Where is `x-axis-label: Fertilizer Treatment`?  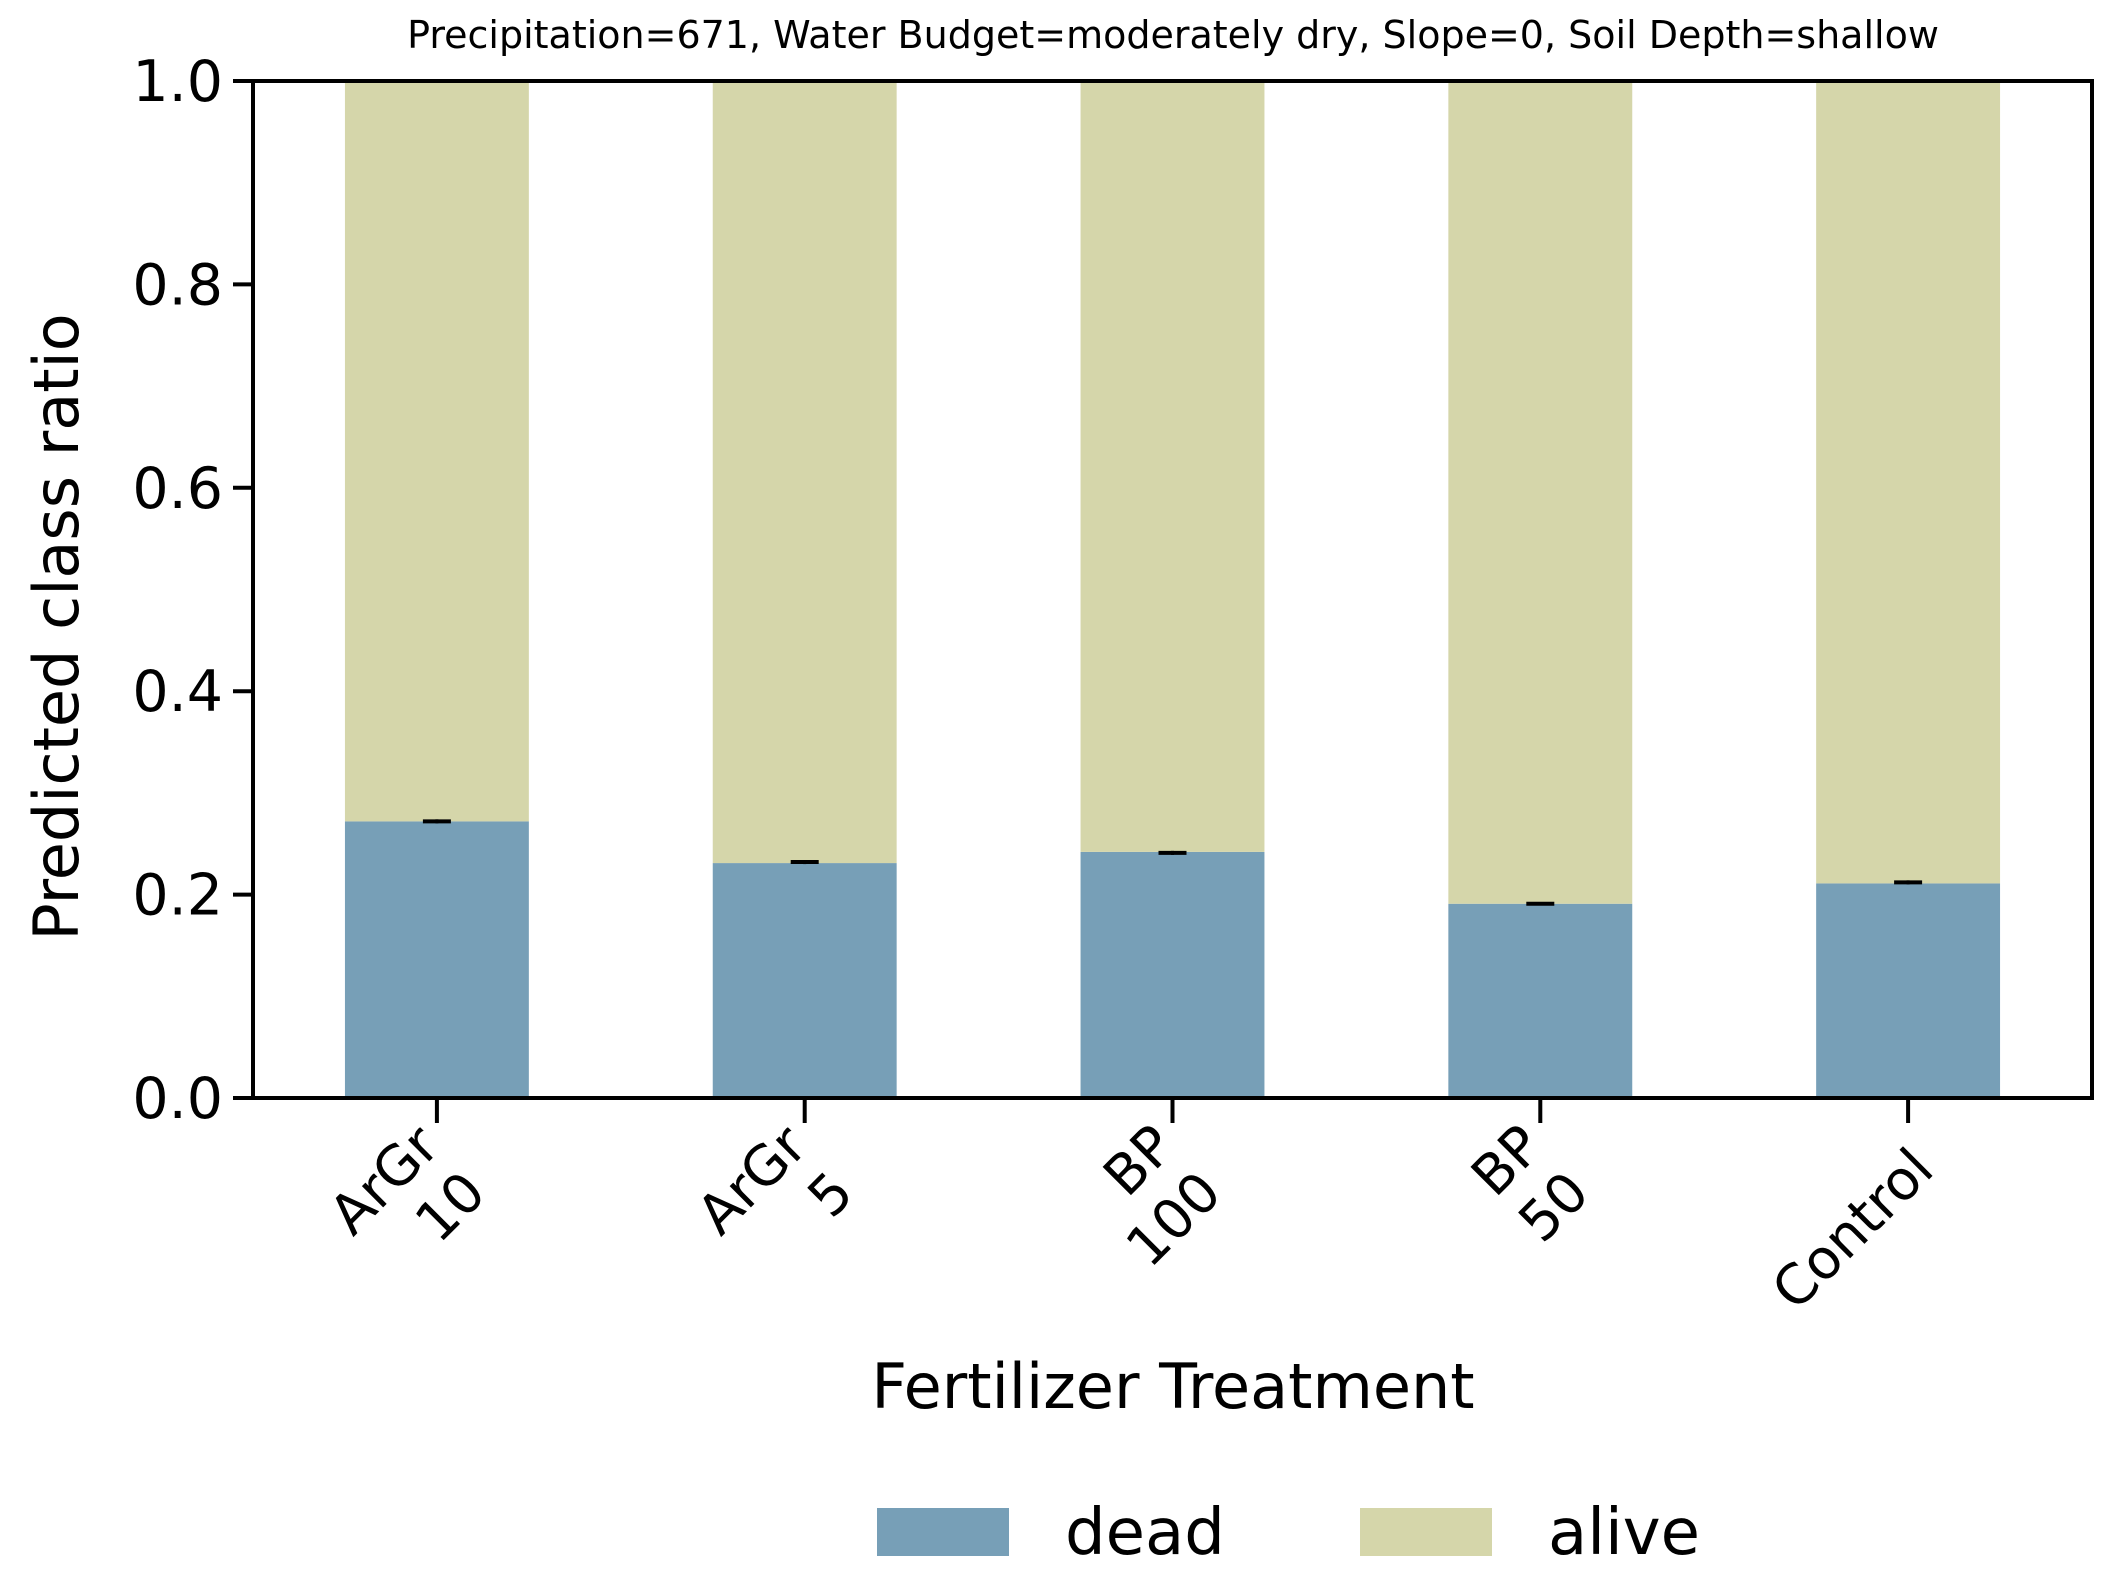 x-axis-label: Fertilizer Treatment is located at coordinates (1172, 1386).